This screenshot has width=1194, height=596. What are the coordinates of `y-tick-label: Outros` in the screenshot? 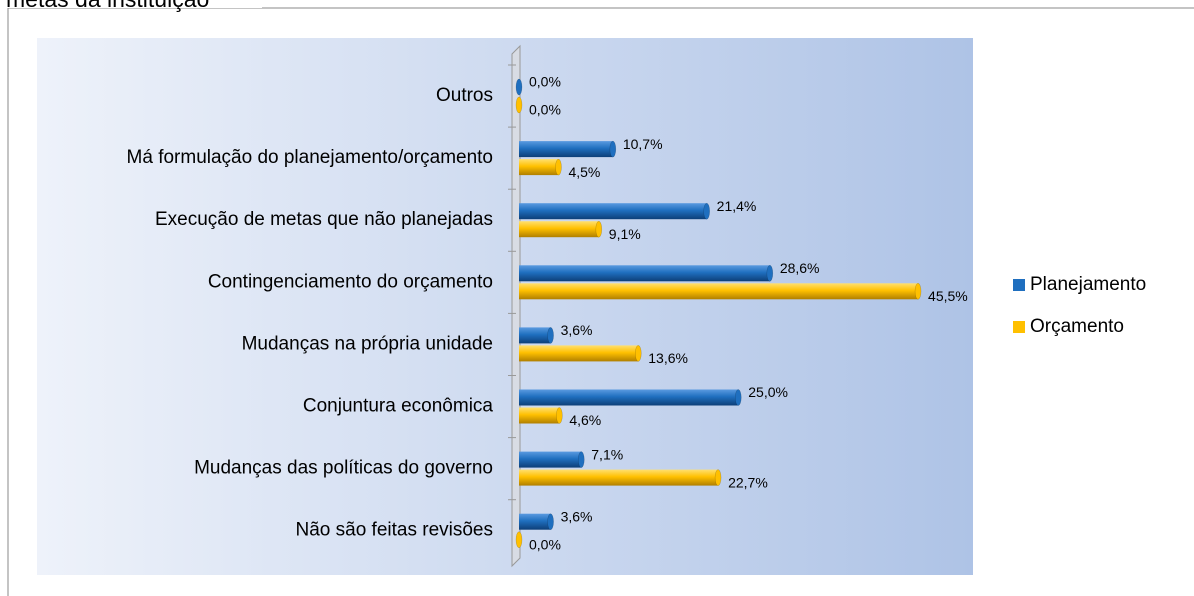 It's located at (464, 95).